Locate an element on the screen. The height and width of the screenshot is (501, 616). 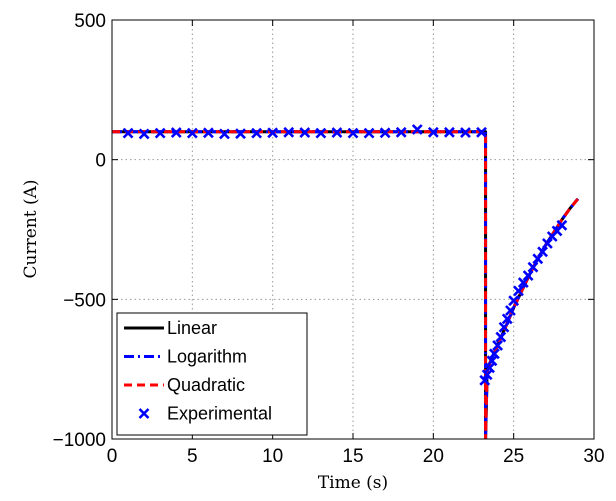
legend-marker-experimental is located at coordinates (144, 413).